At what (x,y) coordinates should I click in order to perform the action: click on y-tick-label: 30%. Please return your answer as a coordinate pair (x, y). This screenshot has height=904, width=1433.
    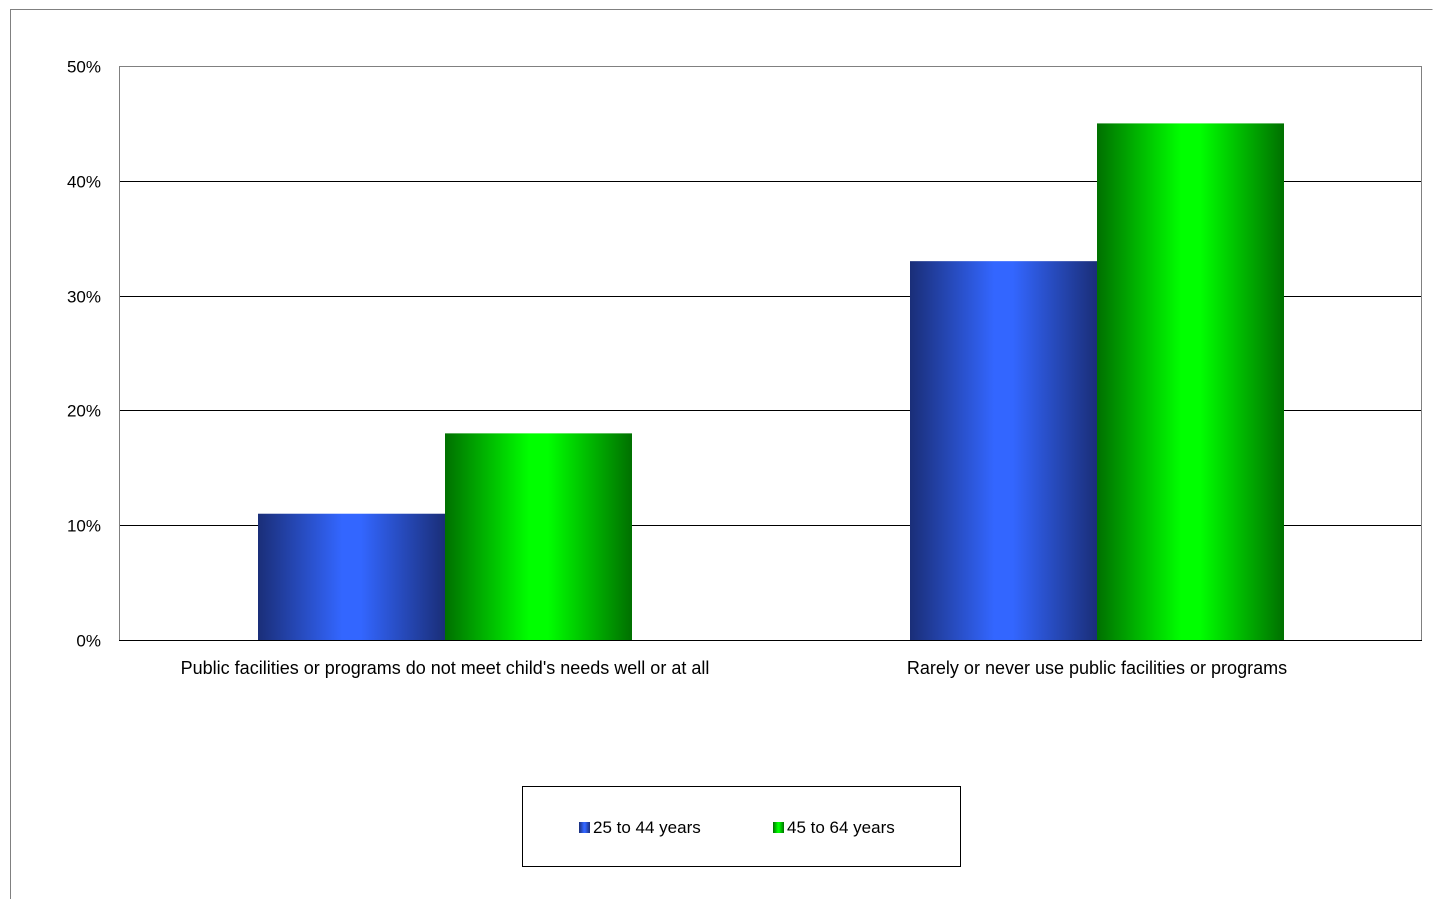
    Looking at the image, I should click on (84, 297).